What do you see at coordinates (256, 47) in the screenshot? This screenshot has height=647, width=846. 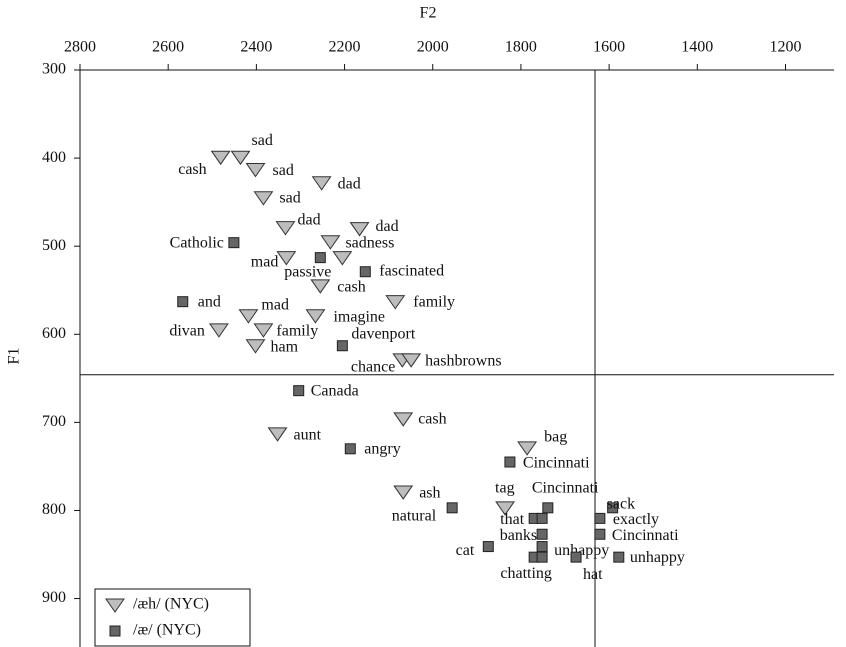 I see `x-tick-label: 2400` at bounding box center [256, 47].